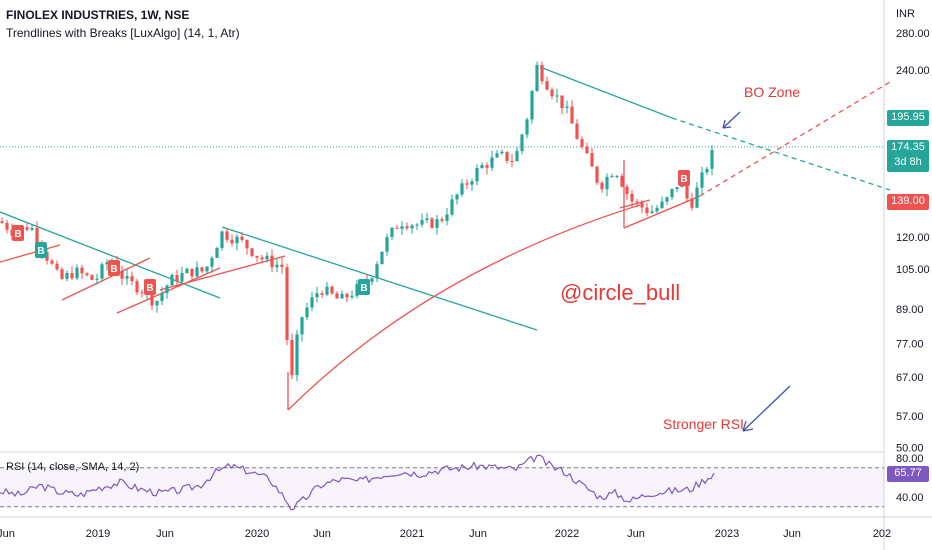 This screenshot has width=932, height=550. Describe the element at coordinates (908, 202) in the screenshot. I see `lower-trend-badge: 139.00` at that location.